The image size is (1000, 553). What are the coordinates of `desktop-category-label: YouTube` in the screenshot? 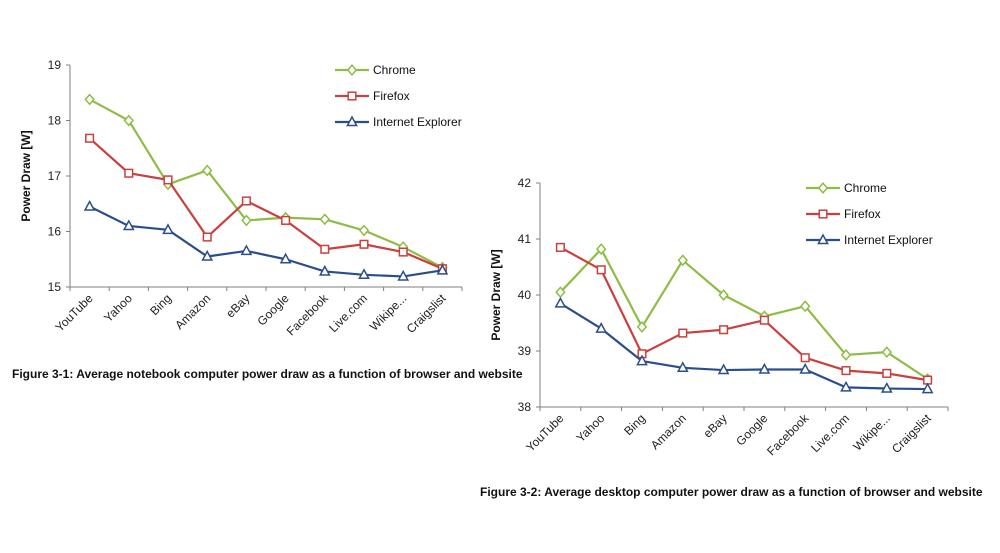 It's located at (544, 432).